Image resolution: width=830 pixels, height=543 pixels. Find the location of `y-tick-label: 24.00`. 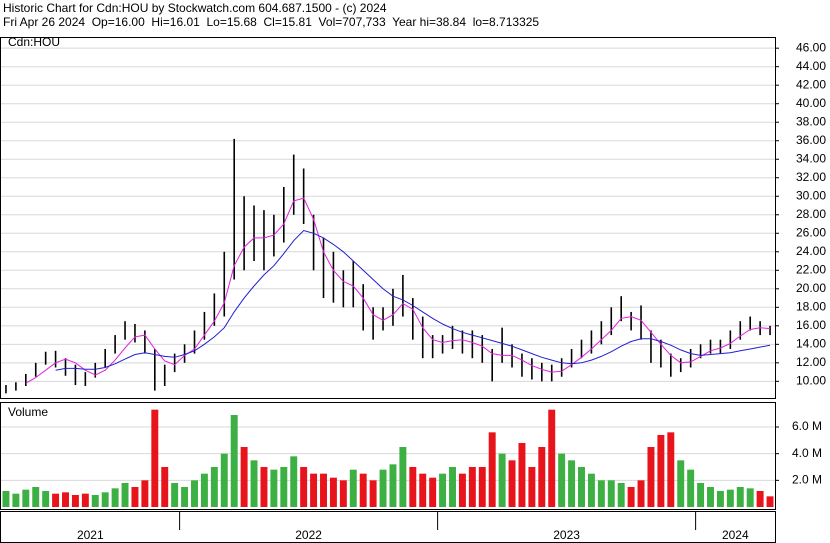

y-tick-label: 24.00 is located at coordinates (811, 251).